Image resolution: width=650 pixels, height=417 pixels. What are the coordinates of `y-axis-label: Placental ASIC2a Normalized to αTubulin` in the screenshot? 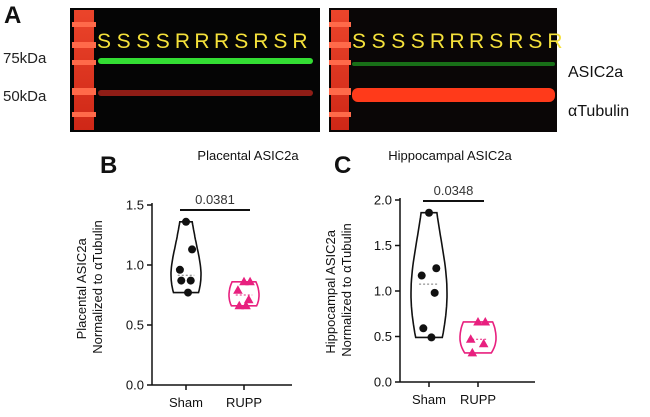 It's located at (89, 286).